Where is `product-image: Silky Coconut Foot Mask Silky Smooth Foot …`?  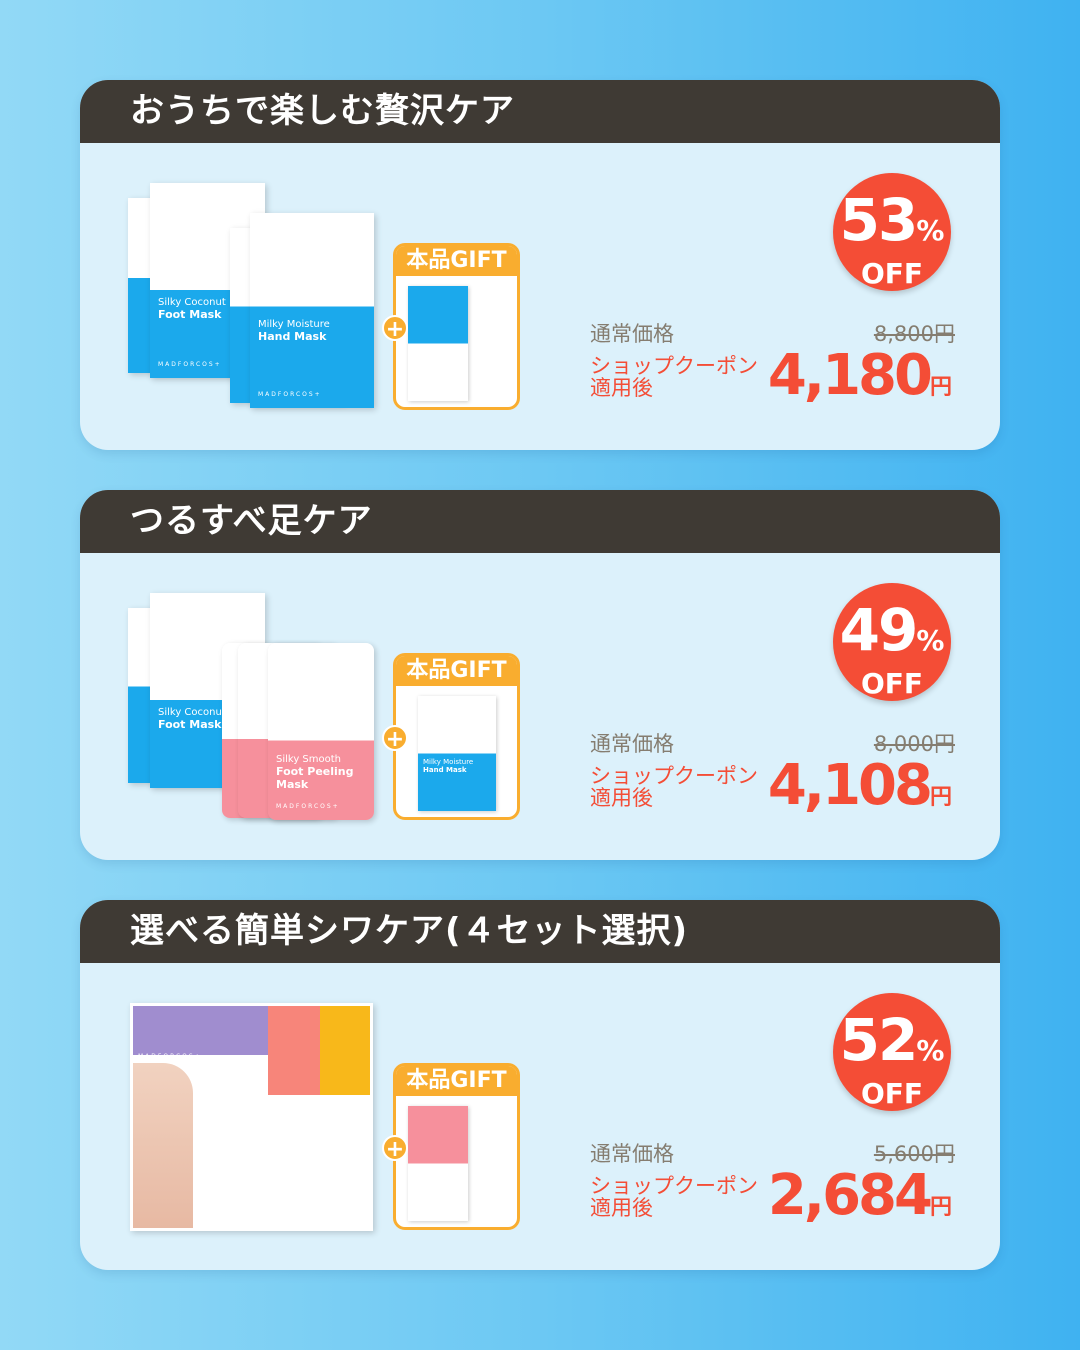
product-image: Silky Coconut Foot Mask Silky Smooth Foot … is located at coordinates (253, 708).